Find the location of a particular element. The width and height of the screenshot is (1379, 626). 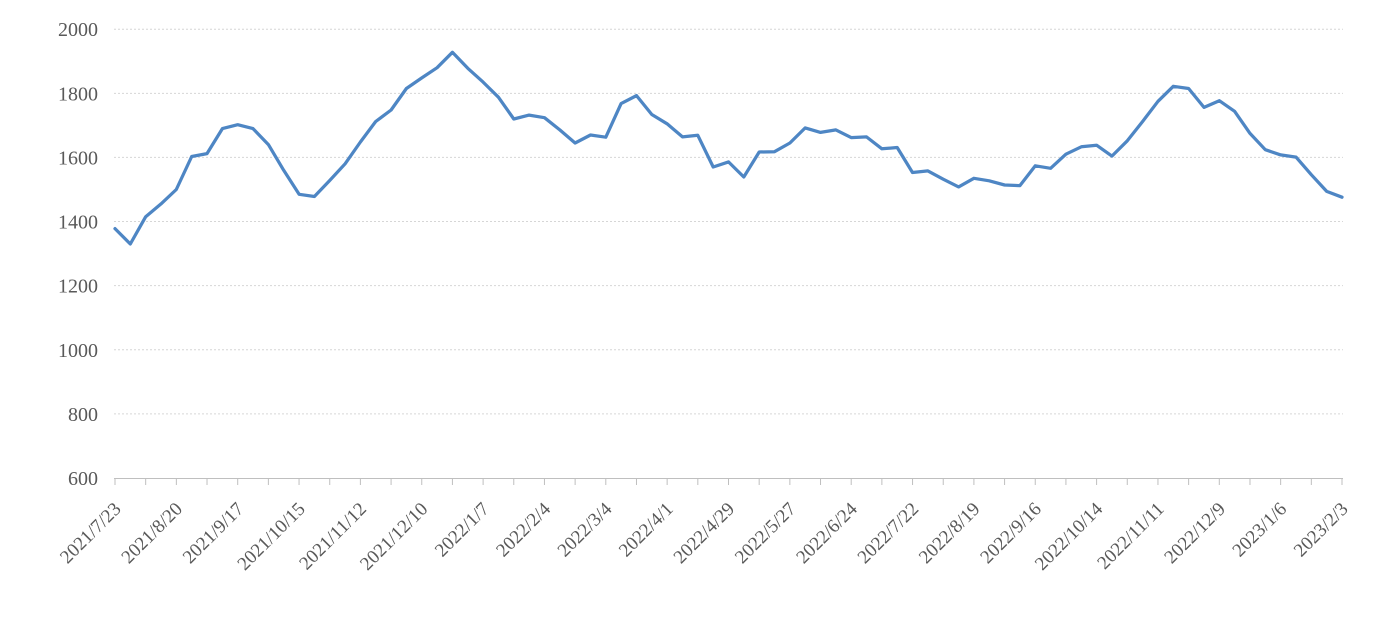

y-axis-label: 600 is located at coordinates (83, 479).